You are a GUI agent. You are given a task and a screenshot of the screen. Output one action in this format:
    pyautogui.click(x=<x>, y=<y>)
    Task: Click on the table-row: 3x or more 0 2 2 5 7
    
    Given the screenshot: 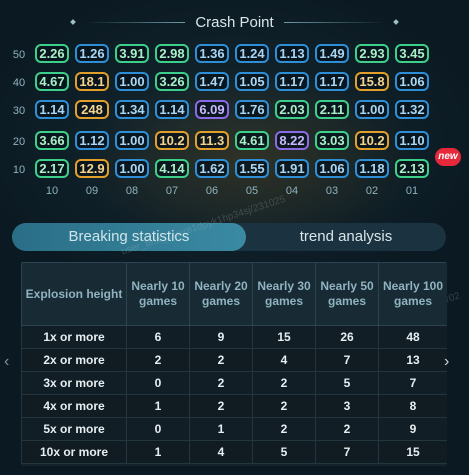 What is the action you would take?
    pyautogui.click(x=235, y=383)
    